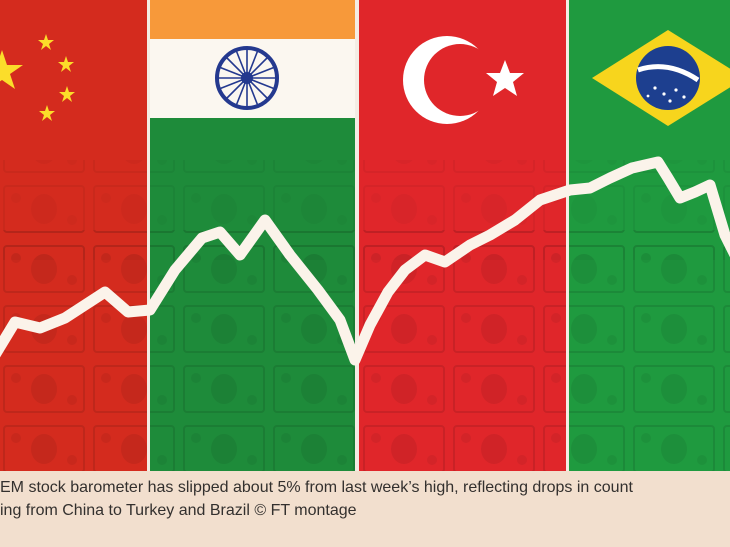 This screenshot has height=547, width=730. I want to click on ashoka-chakra-icon, so click(247, 78).